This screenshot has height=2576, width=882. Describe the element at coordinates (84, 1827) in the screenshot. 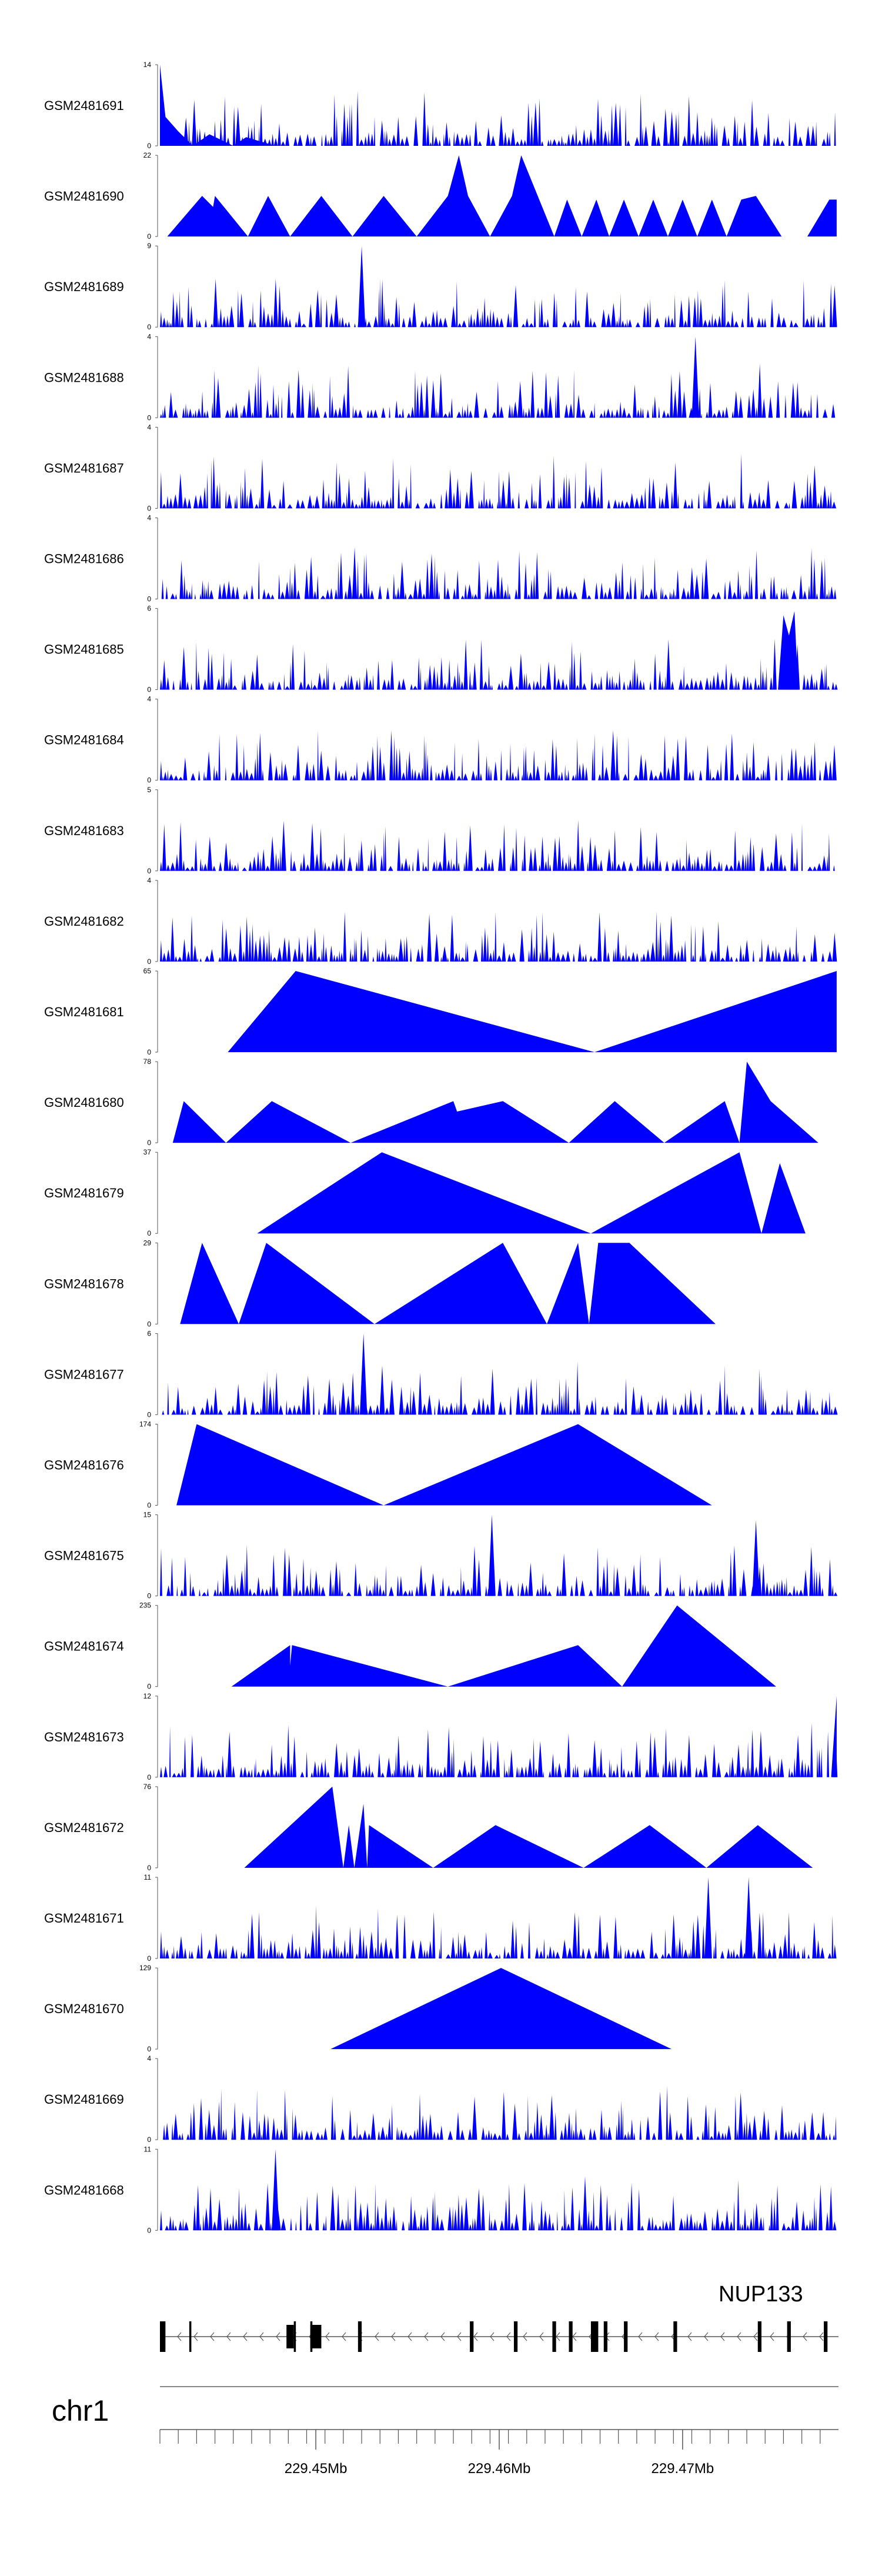

I see `track-label: GSM2481672` at that location.